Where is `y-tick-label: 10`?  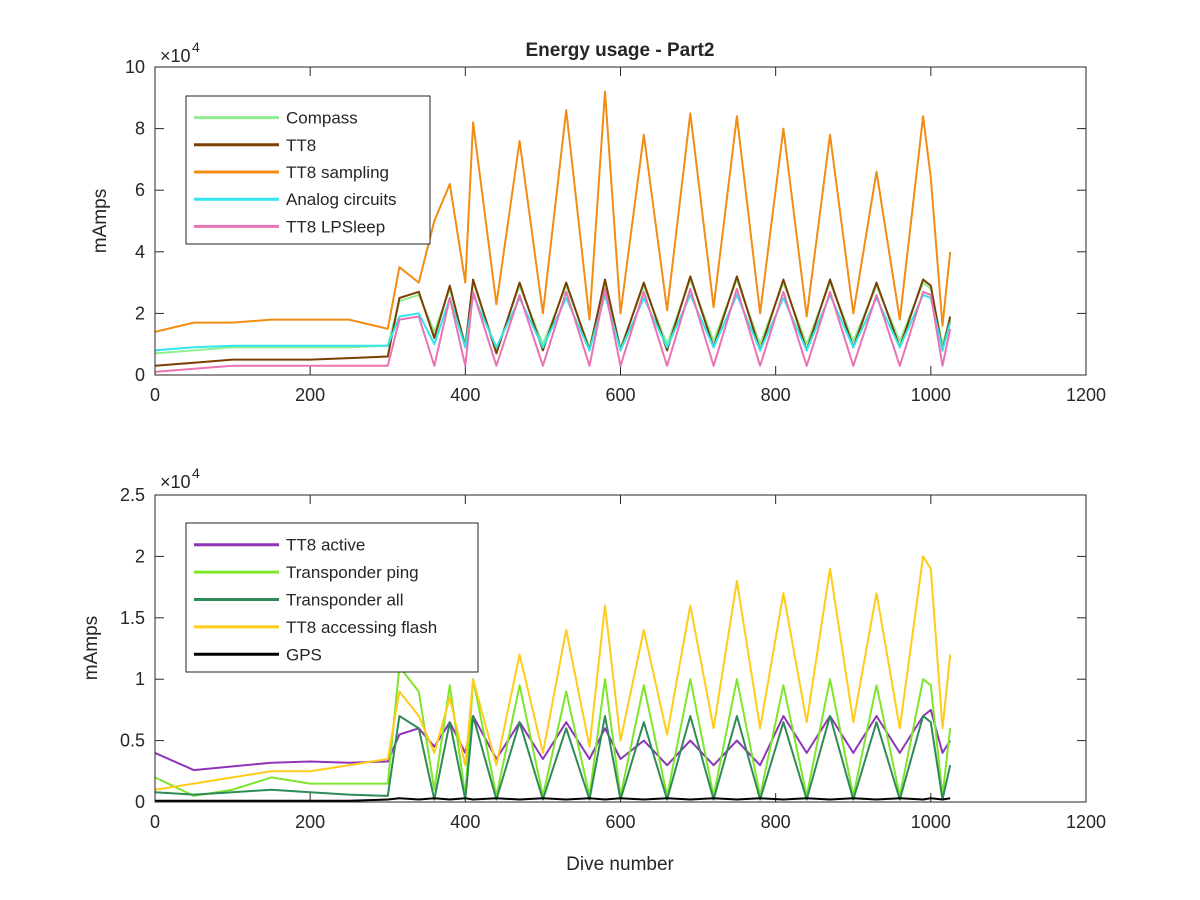
y-tick-label: 10 is located at coordinates (135, 67).